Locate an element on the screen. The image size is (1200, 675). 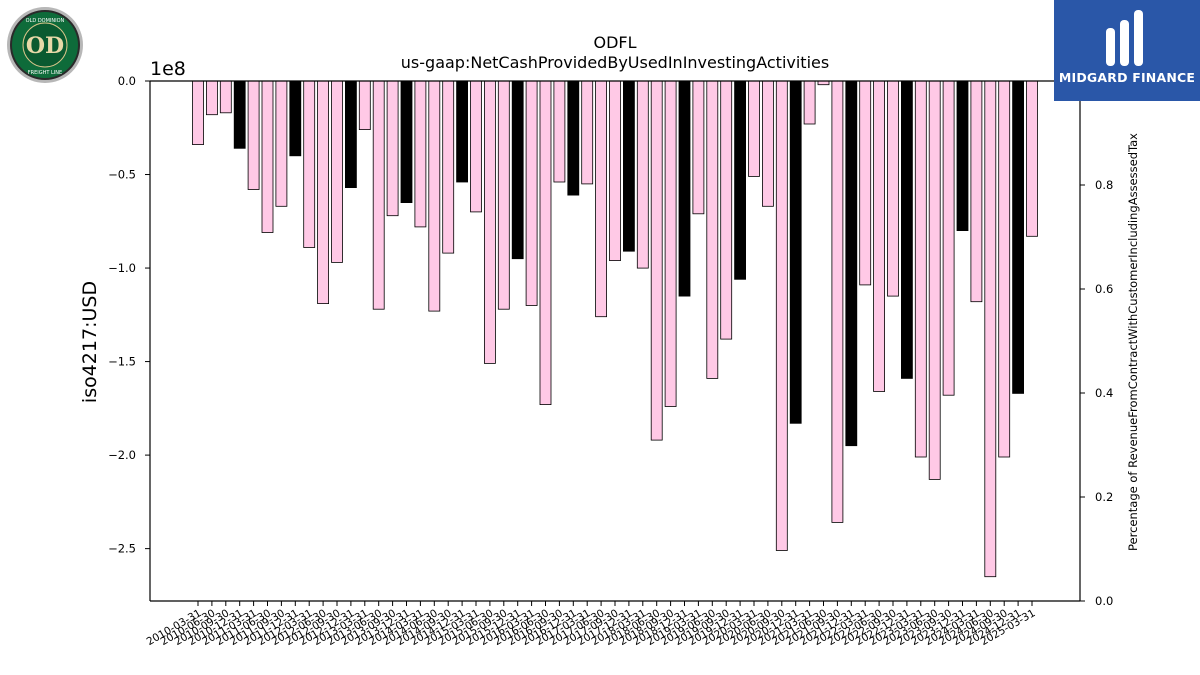
y-tick-label: 0.0 is located at coordinates (127, 81).